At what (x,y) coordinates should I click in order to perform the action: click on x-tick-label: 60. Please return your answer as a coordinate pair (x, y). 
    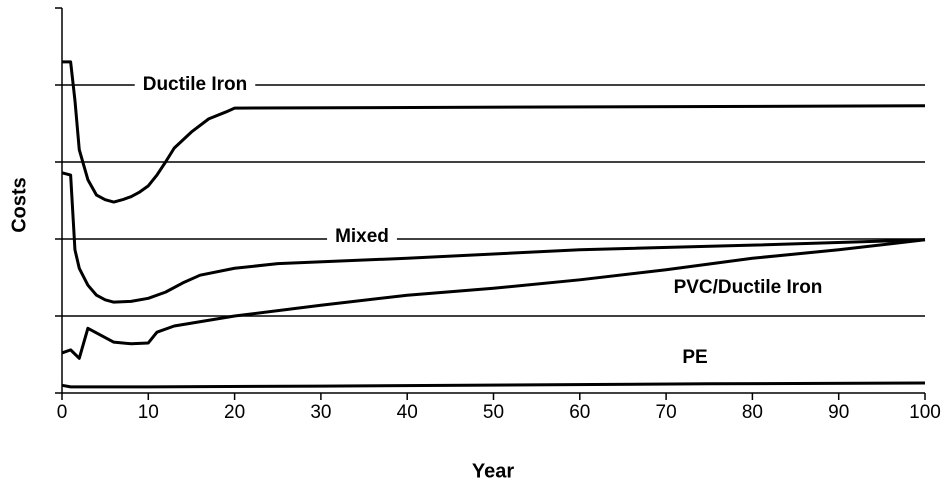
    Looking at the image, I should click on (579, 412).